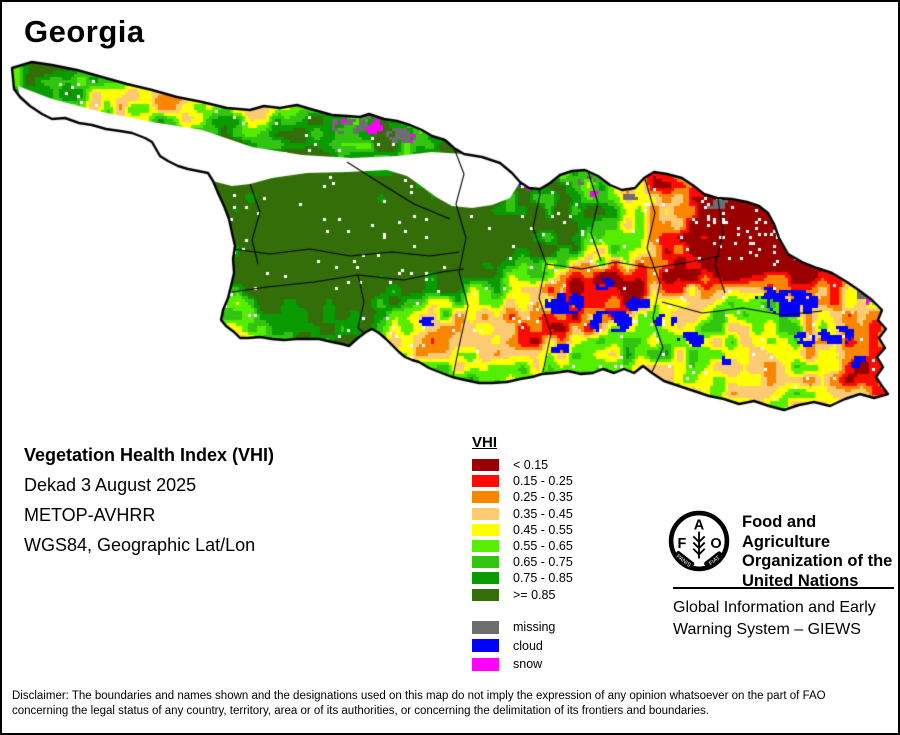  I want to click on legend-class-label: 0.15 - 0.25, so click(543, 481).